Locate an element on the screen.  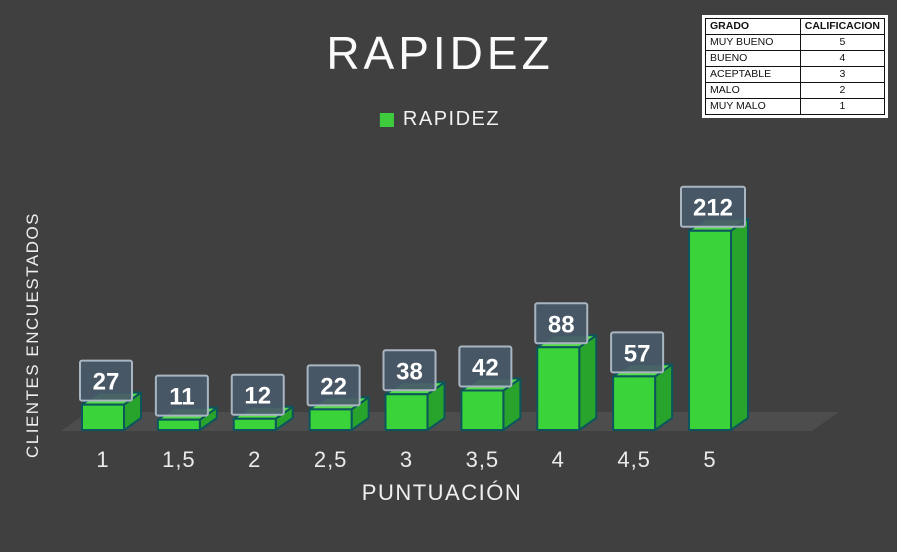
bar-group-1,5: 111,5 is located at coordinates (186, 423).